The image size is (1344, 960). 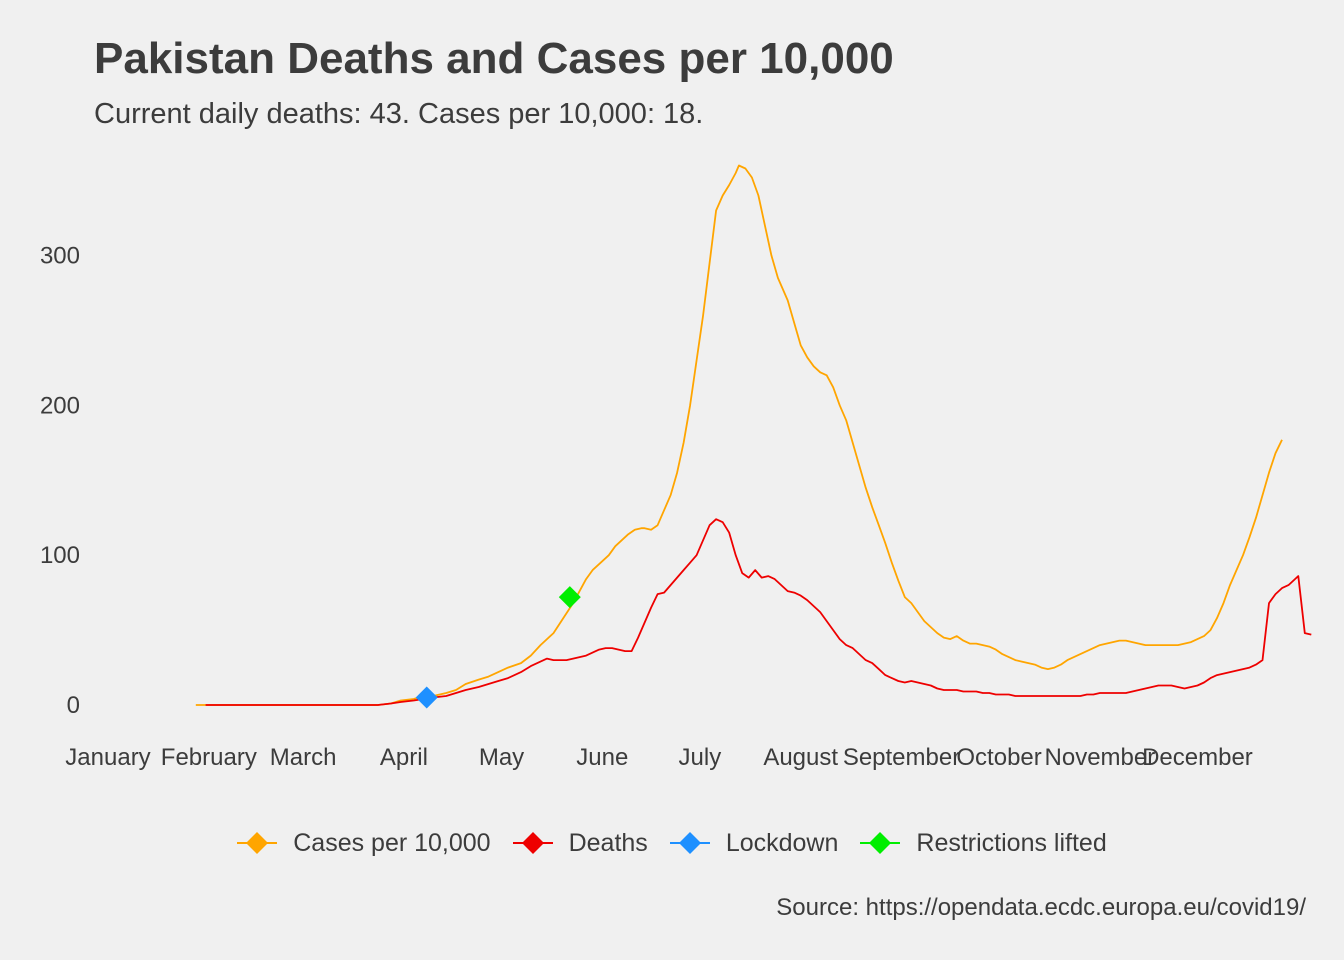 I want to click on legend-item-deaths: Deaths, so click(x=580, y=843).